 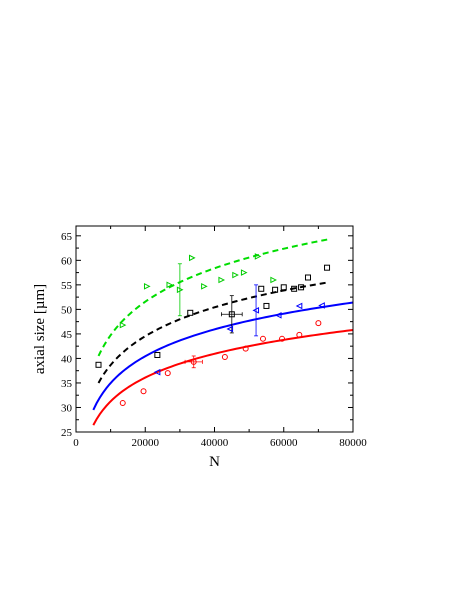 I want to click on y-tick-label: 65, so click(x=67, y=237).